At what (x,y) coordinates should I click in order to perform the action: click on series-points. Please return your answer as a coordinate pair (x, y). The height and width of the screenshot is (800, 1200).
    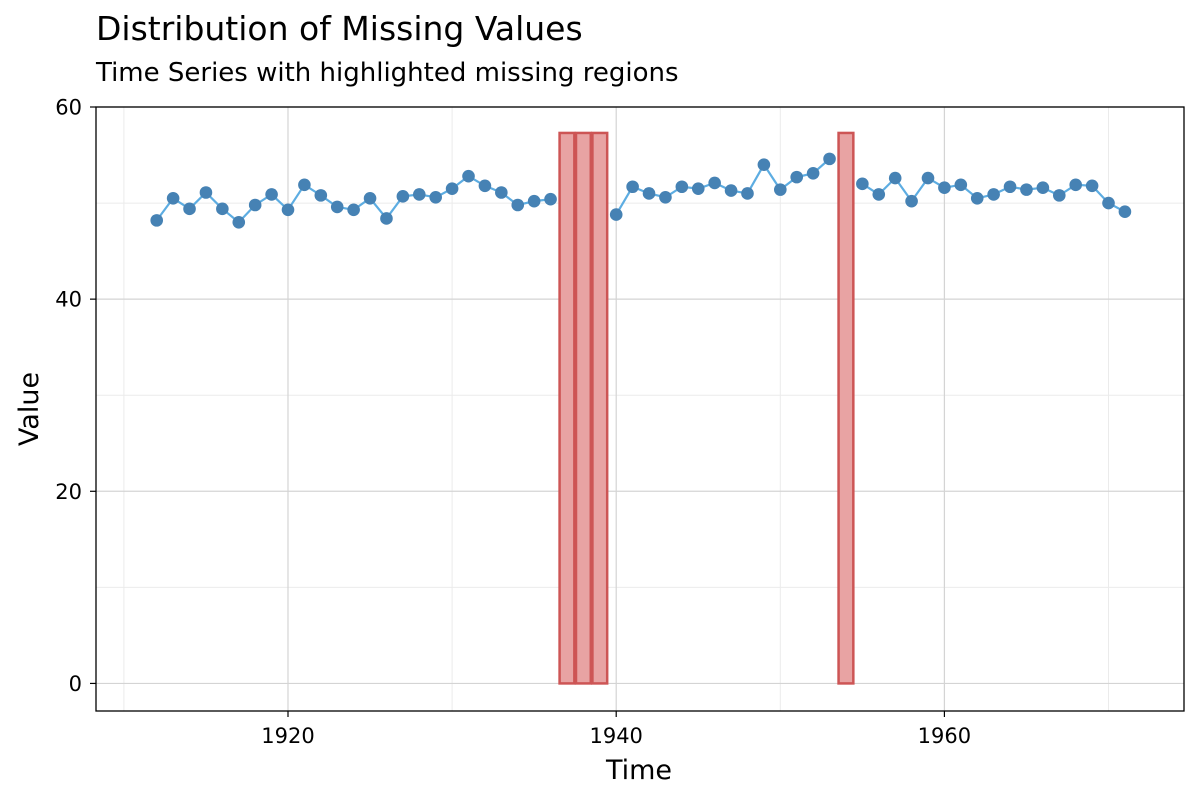
    Looking at the image, I should click on (641, 190).